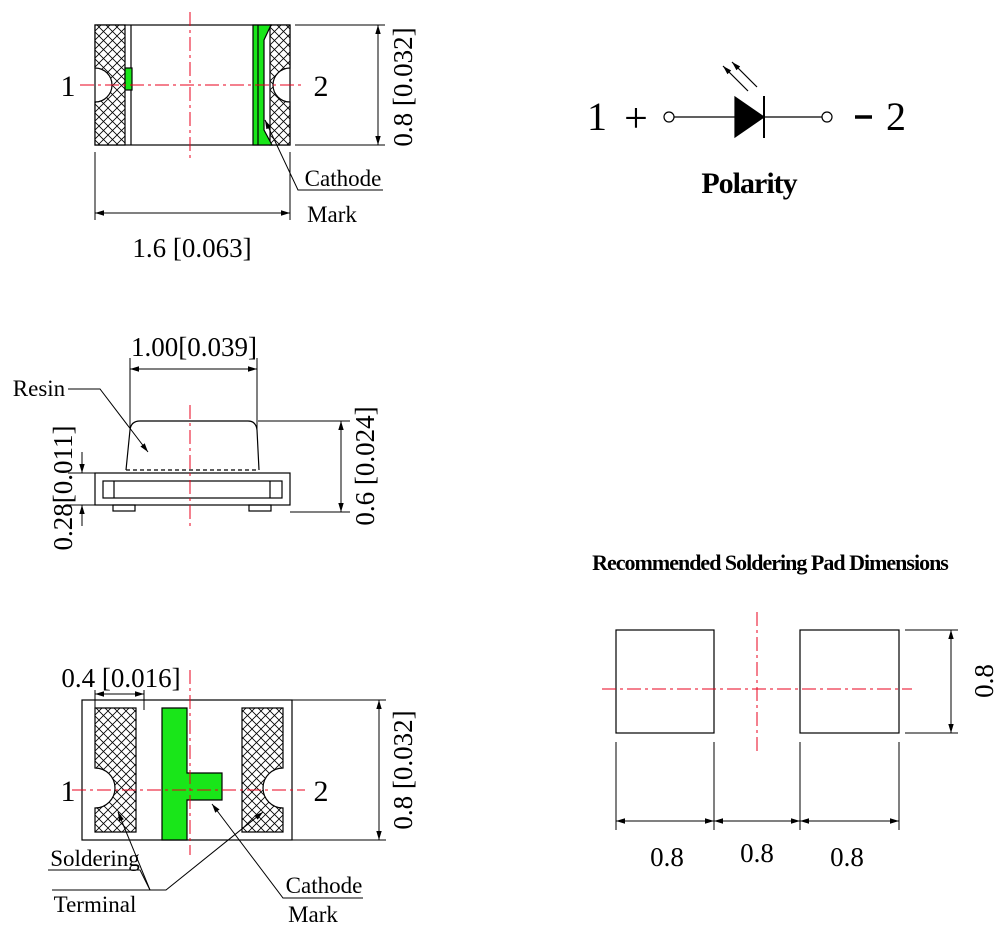 The width and height of the screenshot is (1001, 929). Describe the element at coordinates (191, 248) in the screenshot. I see `top-width-dimension: 1.6 [0.063]` at that location.